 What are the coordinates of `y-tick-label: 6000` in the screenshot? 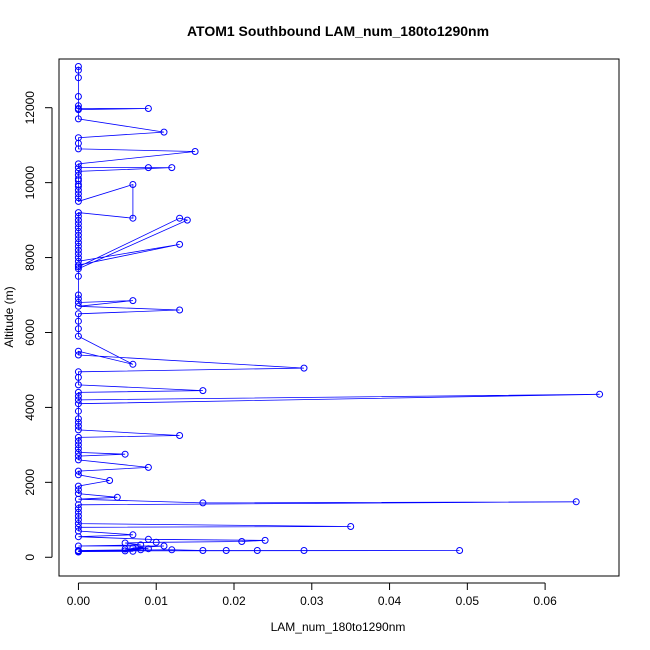 It's located at (30, 332).